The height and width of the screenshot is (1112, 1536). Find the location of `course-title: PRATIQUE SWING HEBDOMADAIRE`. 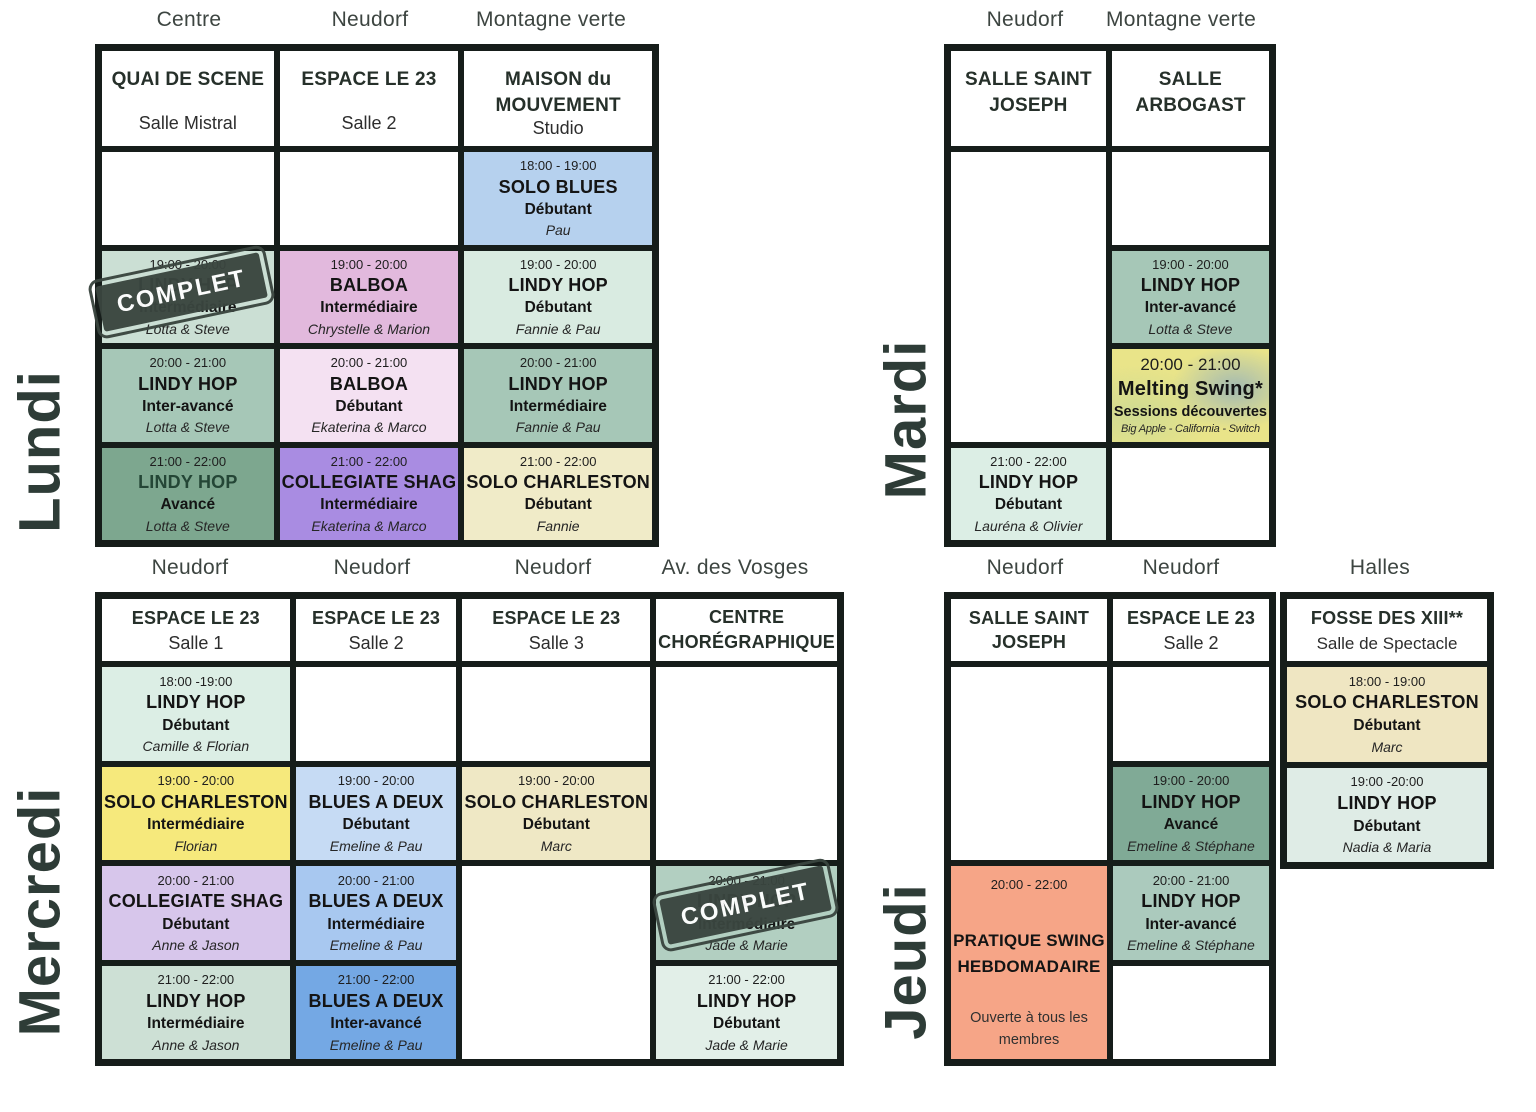

course-title: PRATIQUE SWING HEBDOMADAIRE is located at coordinates (1029, 953).